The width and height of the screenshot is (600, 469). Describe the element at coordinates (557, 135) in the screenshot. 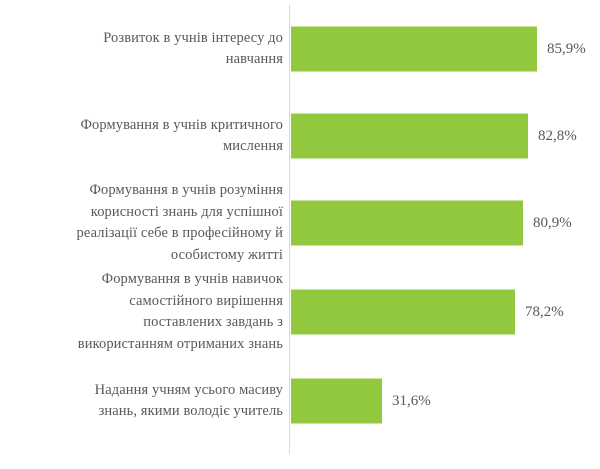

I see `bar-value-label: 82,8%` at that location.